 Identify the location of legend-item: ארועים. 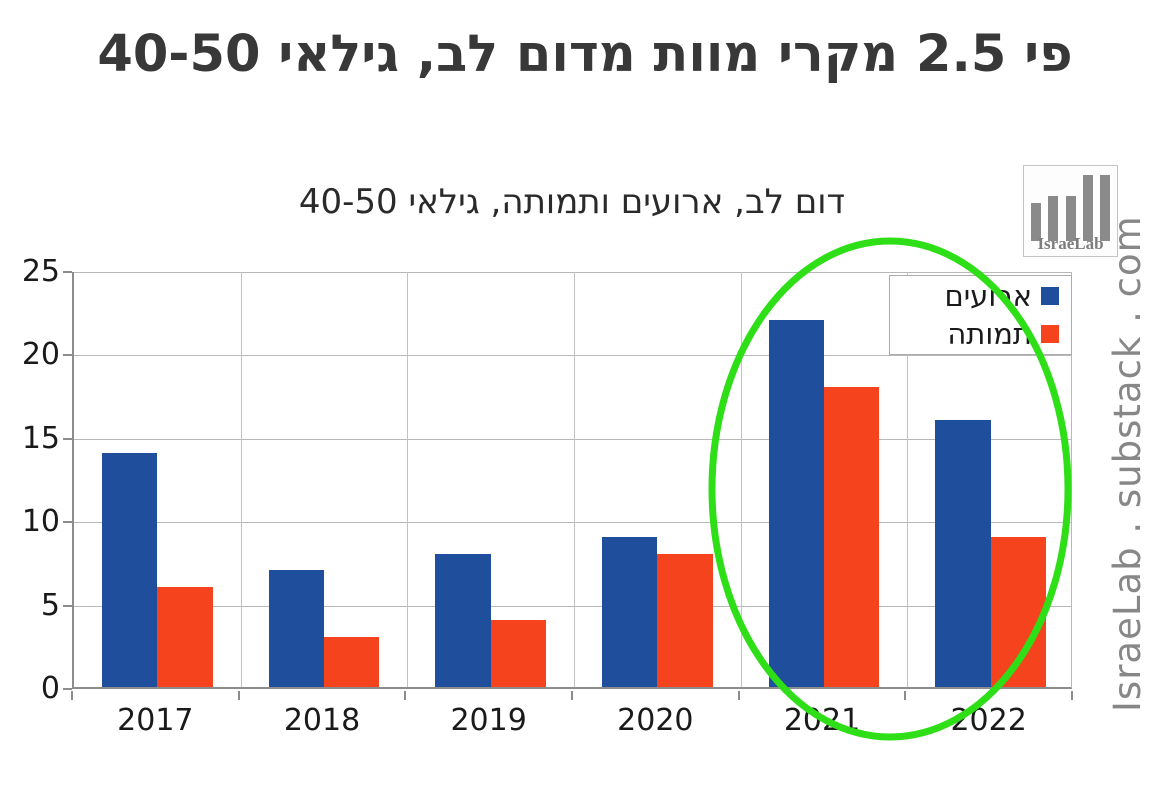
(974, 296).